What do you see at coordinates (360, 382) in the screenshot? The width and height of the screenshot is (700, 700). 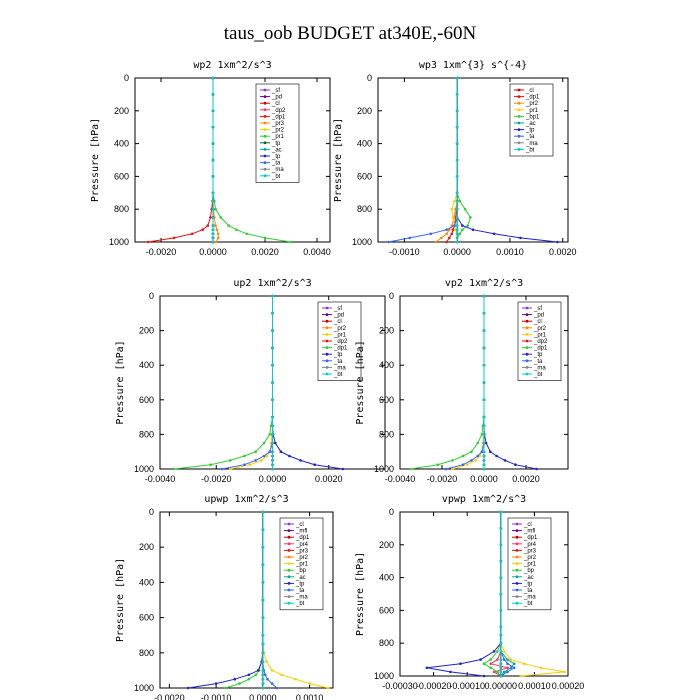 I see `y-axis-label: Pressure [hPa]` at bounding box center [360, 382].